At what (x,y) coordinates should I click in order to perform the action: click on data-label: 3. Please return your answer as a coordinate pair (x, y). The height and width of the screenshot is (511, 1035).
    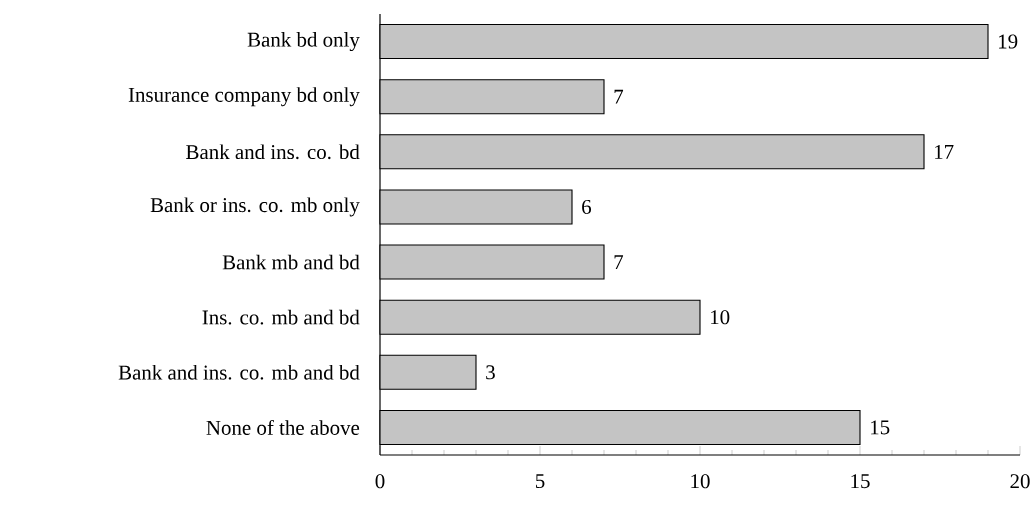
    Looking at the image, I should click on (490, 372).